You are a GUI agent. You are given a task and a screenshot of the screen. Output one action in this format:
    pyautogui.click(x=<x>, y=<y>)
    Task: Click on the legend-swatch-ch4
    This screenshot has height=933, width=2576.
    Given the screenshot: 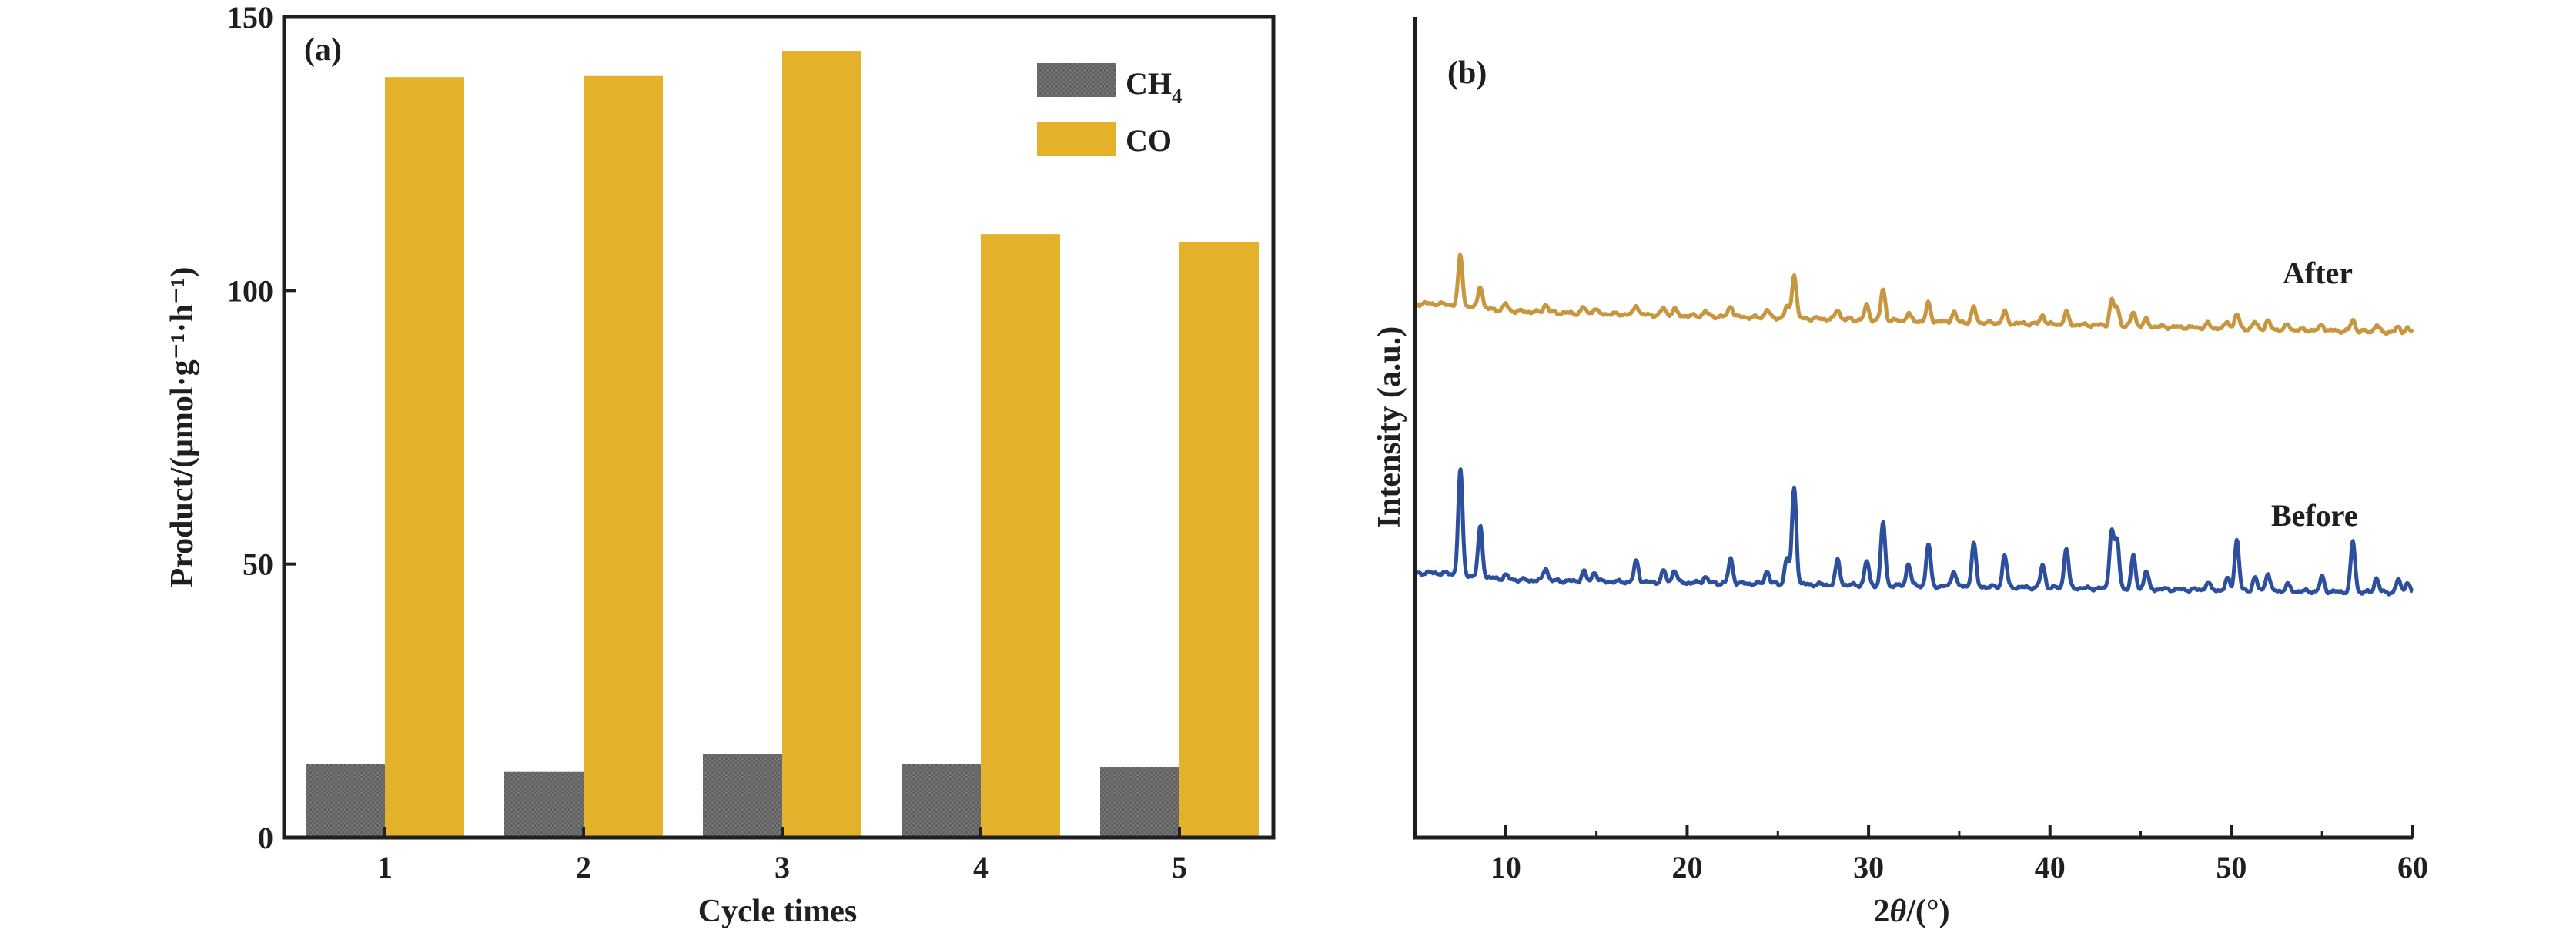 What is the action you would take?
    pyautogui.click(x=1077, y=80)
    